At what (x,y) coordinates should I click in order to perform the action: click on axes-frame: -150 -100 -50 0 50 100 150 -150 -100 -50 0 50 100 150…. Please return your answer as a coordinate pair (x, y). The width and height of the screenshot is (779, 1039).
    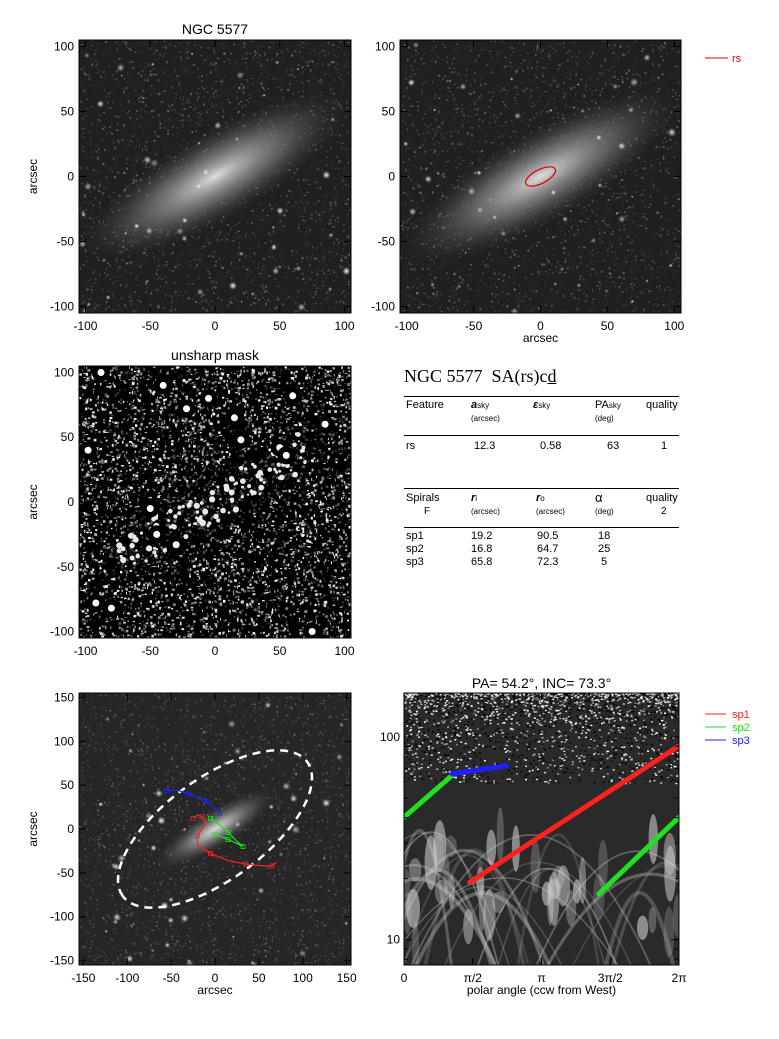
    Looking at the image, I should click on (191, 843).